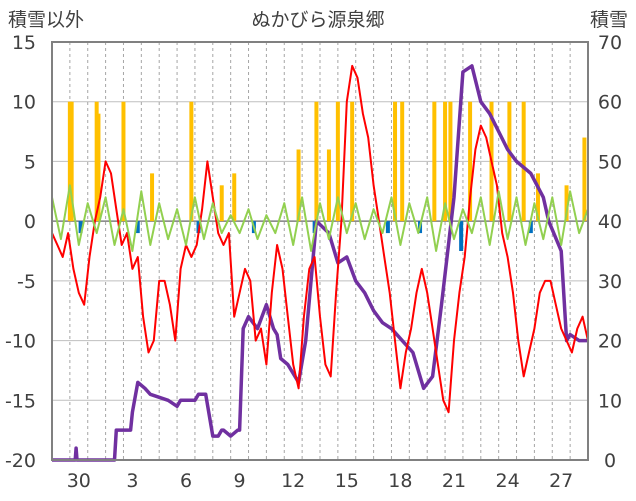 The height and width of the screenshot is (501, 636). Describe the element at coordinates (610, 342) in the screenshot. I see `right-tick-label: 20` at that location.